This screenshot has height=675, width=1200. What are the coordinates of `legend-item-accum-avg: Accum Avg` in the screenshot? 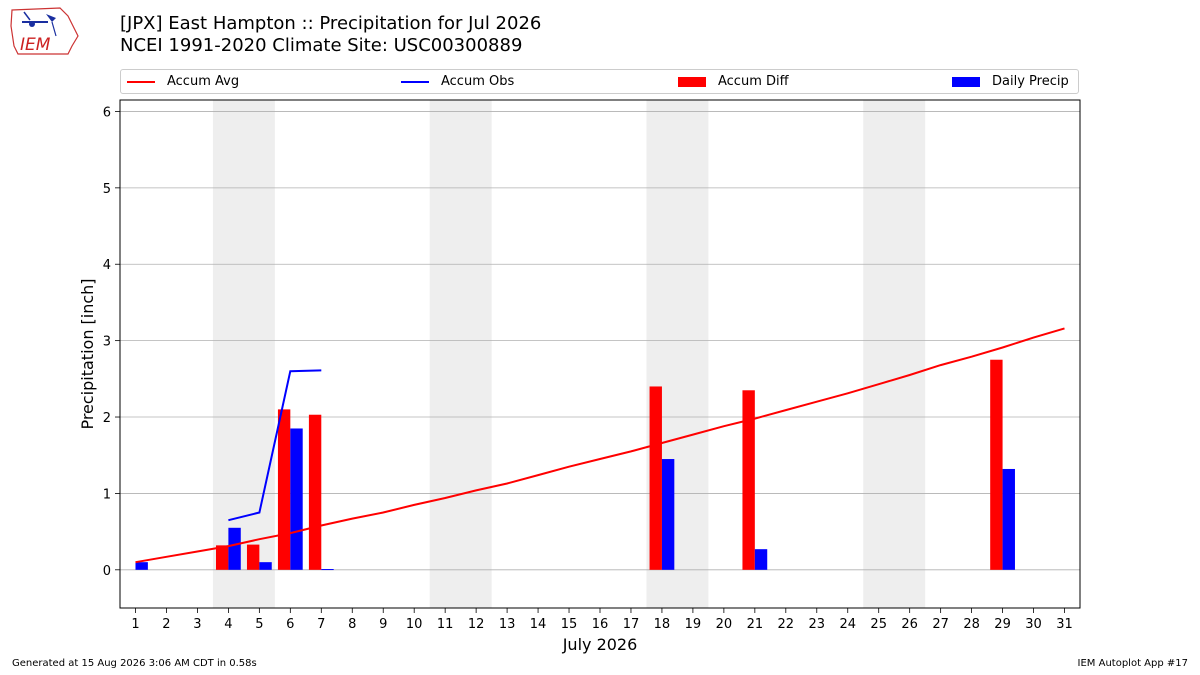 It's located at (183, 81).